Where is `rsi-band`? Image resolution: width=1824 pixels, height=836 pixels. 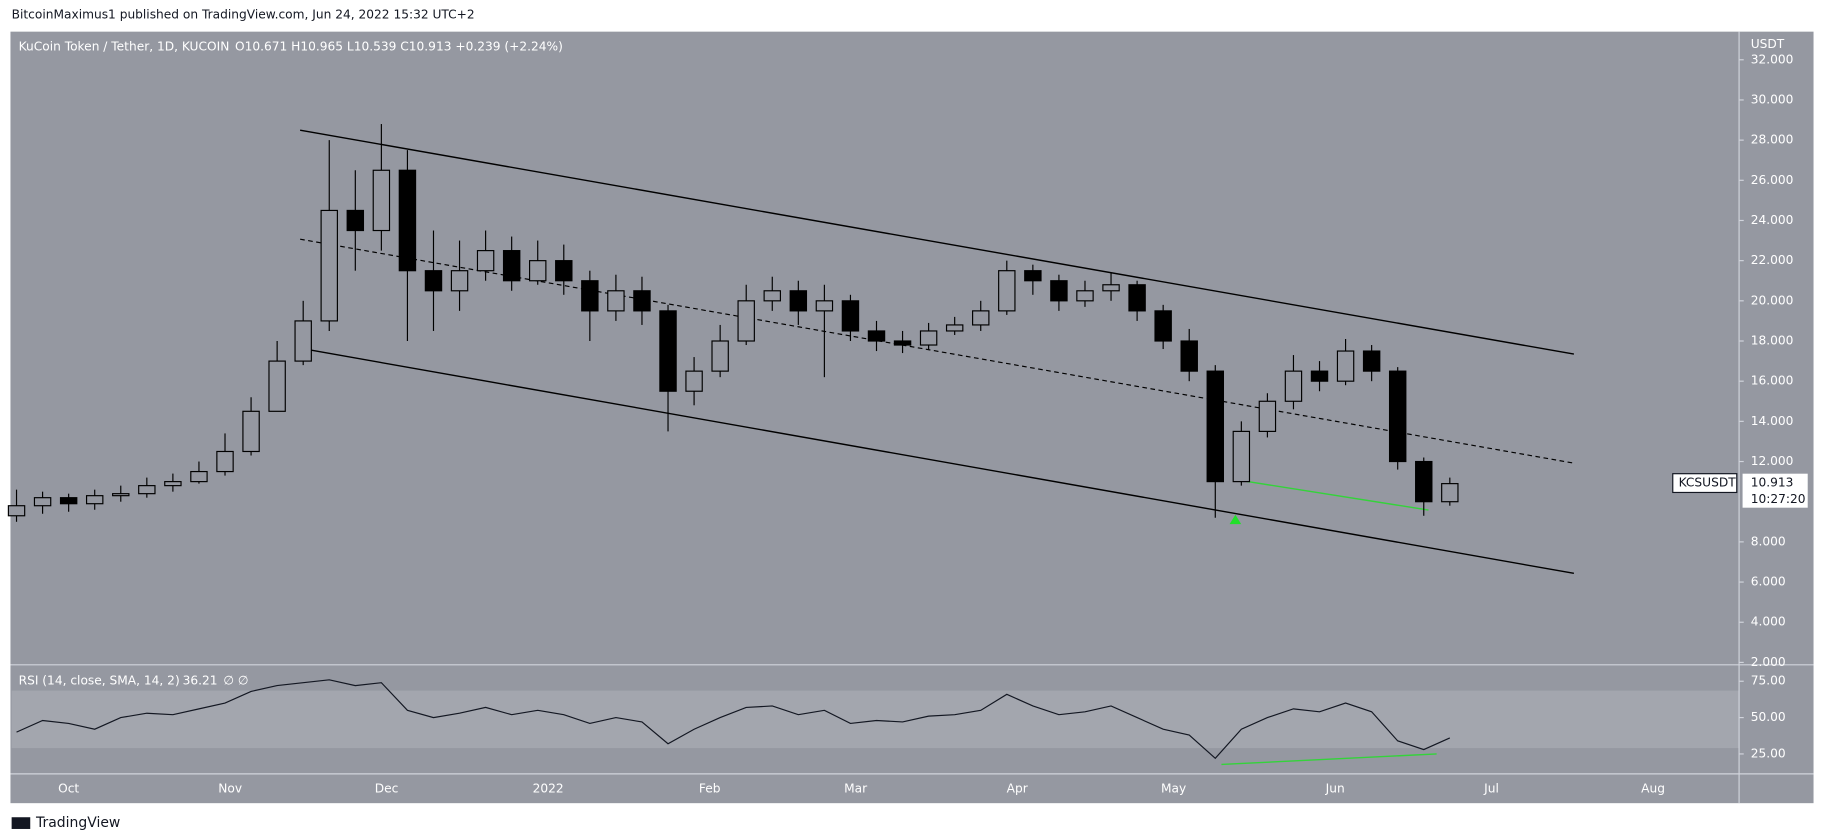 rsi-band is located at coordinates (875, 719).